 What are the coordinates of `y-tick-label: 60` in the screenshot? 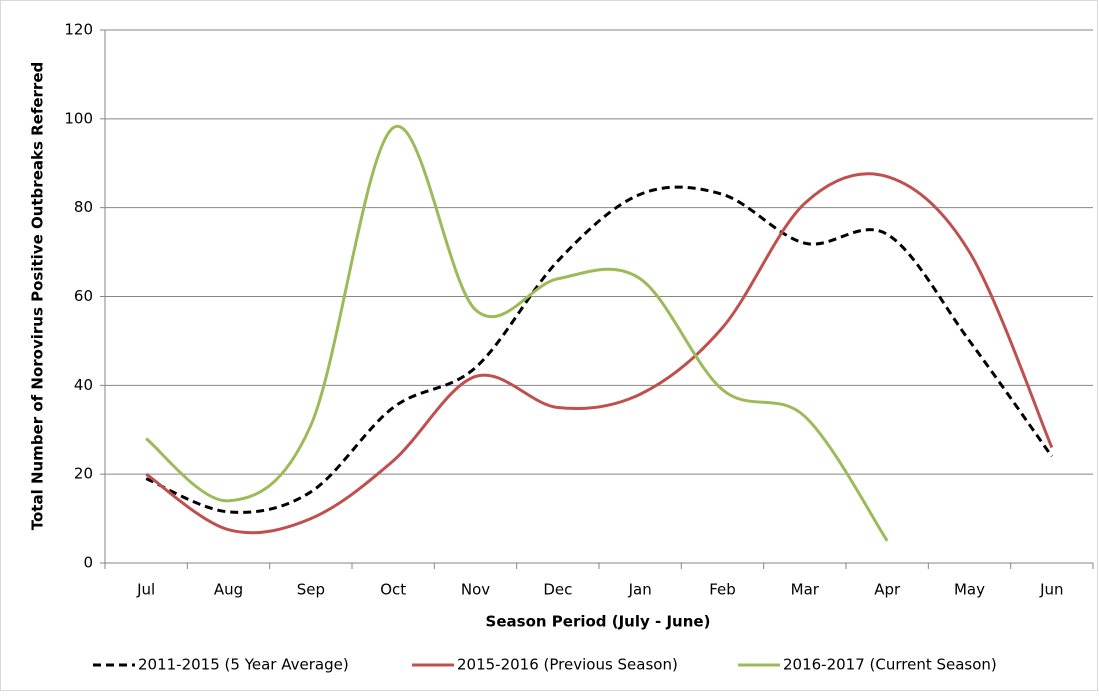 It's located at (83, 296).